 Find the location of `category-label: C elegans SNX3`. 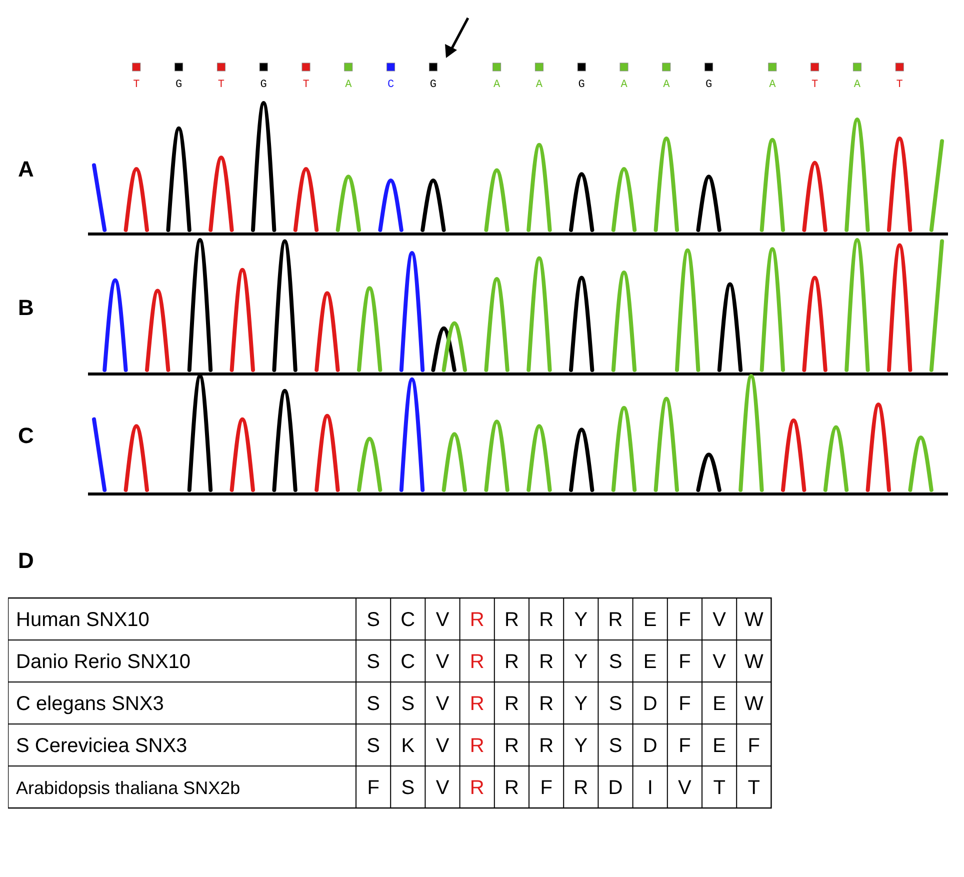

category-label: C elegans SNX3 is located at coordinates (90, 704).